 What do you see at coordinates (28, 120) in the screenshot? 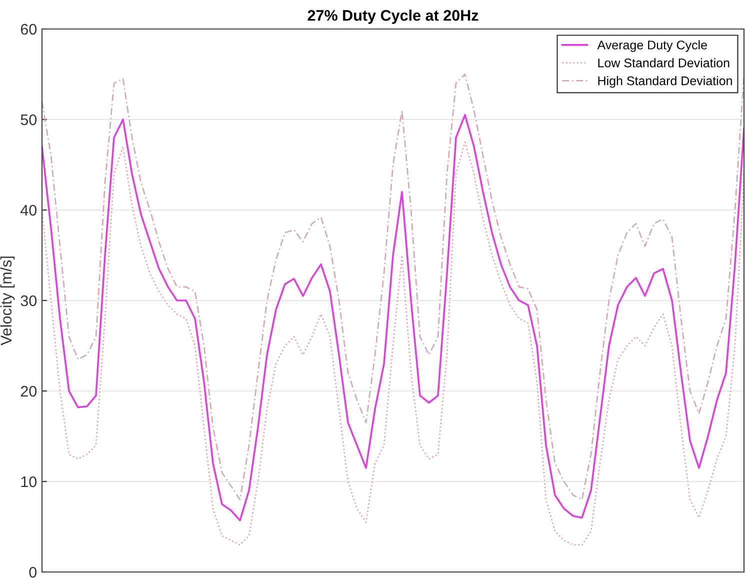
I see `y-tick-label: 50` at bounding box center [28, 120].